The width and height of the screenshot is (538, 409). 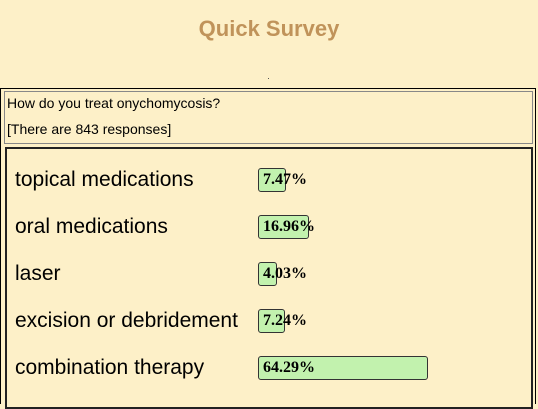 What do you see at coordinates (289, 367) in the screenshot?
I see `result-percent: 64.29%` at bounding box center [289, 367].